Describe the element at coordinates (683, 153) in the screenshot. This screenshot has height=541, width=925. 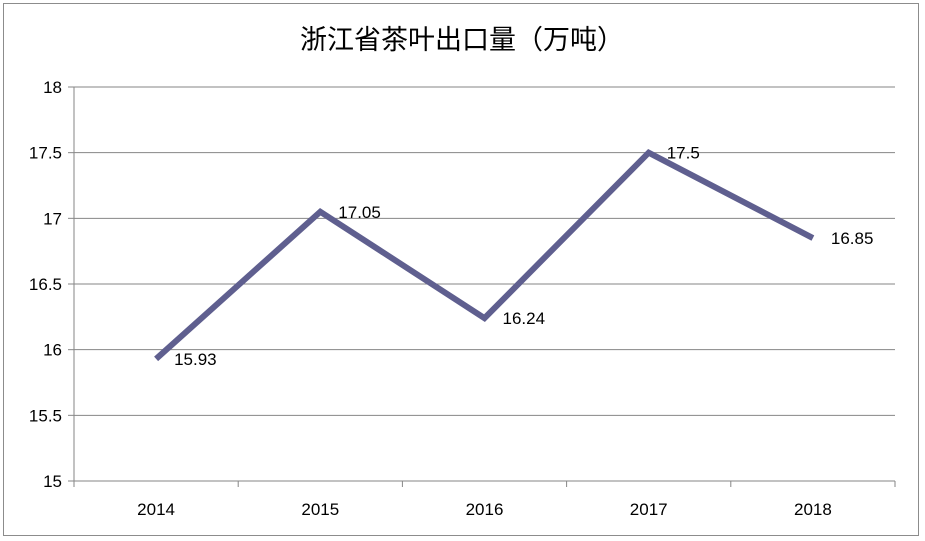
I see `data-label: 17.5` at that location.